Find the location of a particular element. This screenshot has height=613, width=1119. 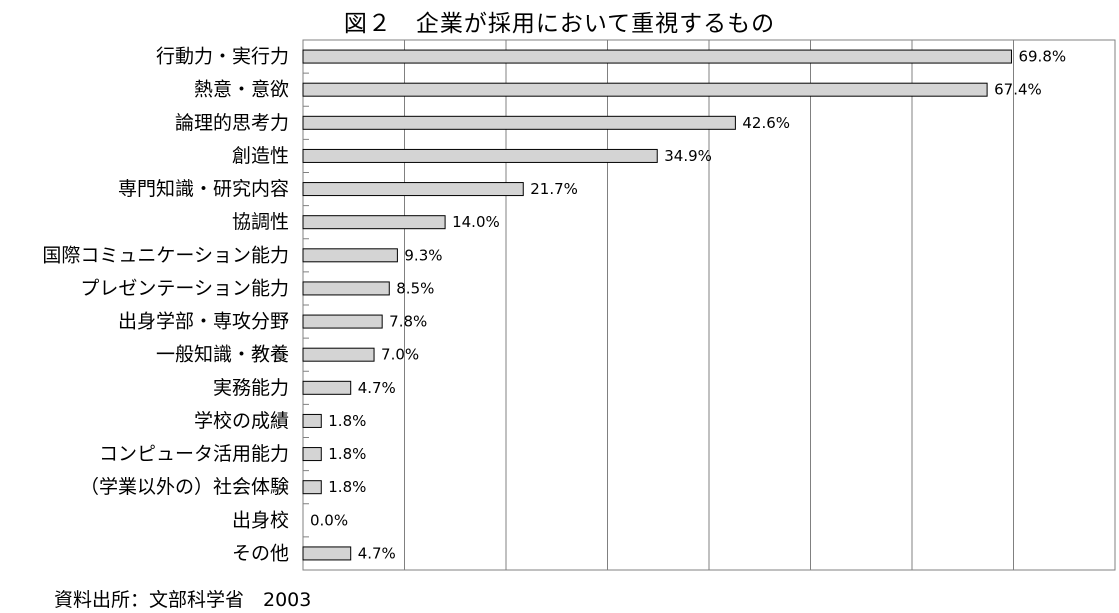

data-label: 42.6% is located at coordinates (766, 123).